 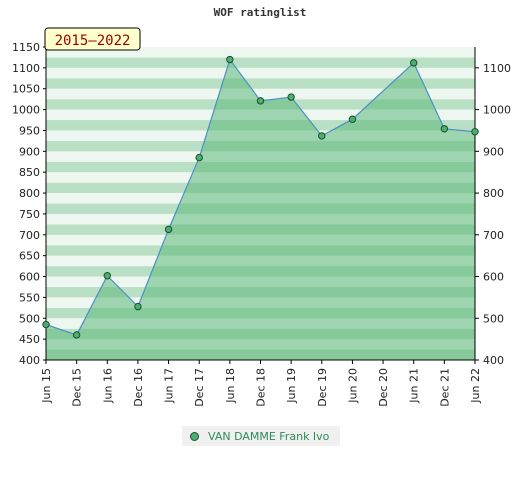 What do you see at coordinates (29, 193) in the screenshot?
I see `y-tick-label-left: 800` at bounding box center [29, 193].